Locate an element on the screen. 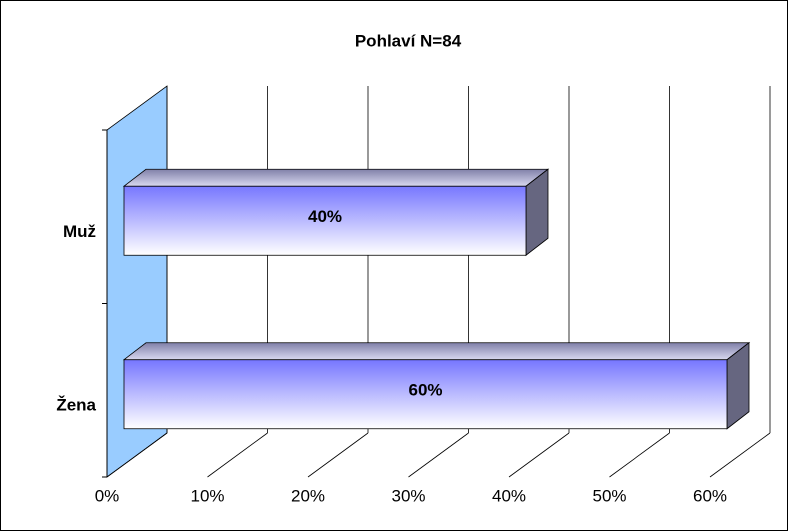 The width and height of the screenshot is (788, 531). data-label: 40% is located at coordinates (325, 216).